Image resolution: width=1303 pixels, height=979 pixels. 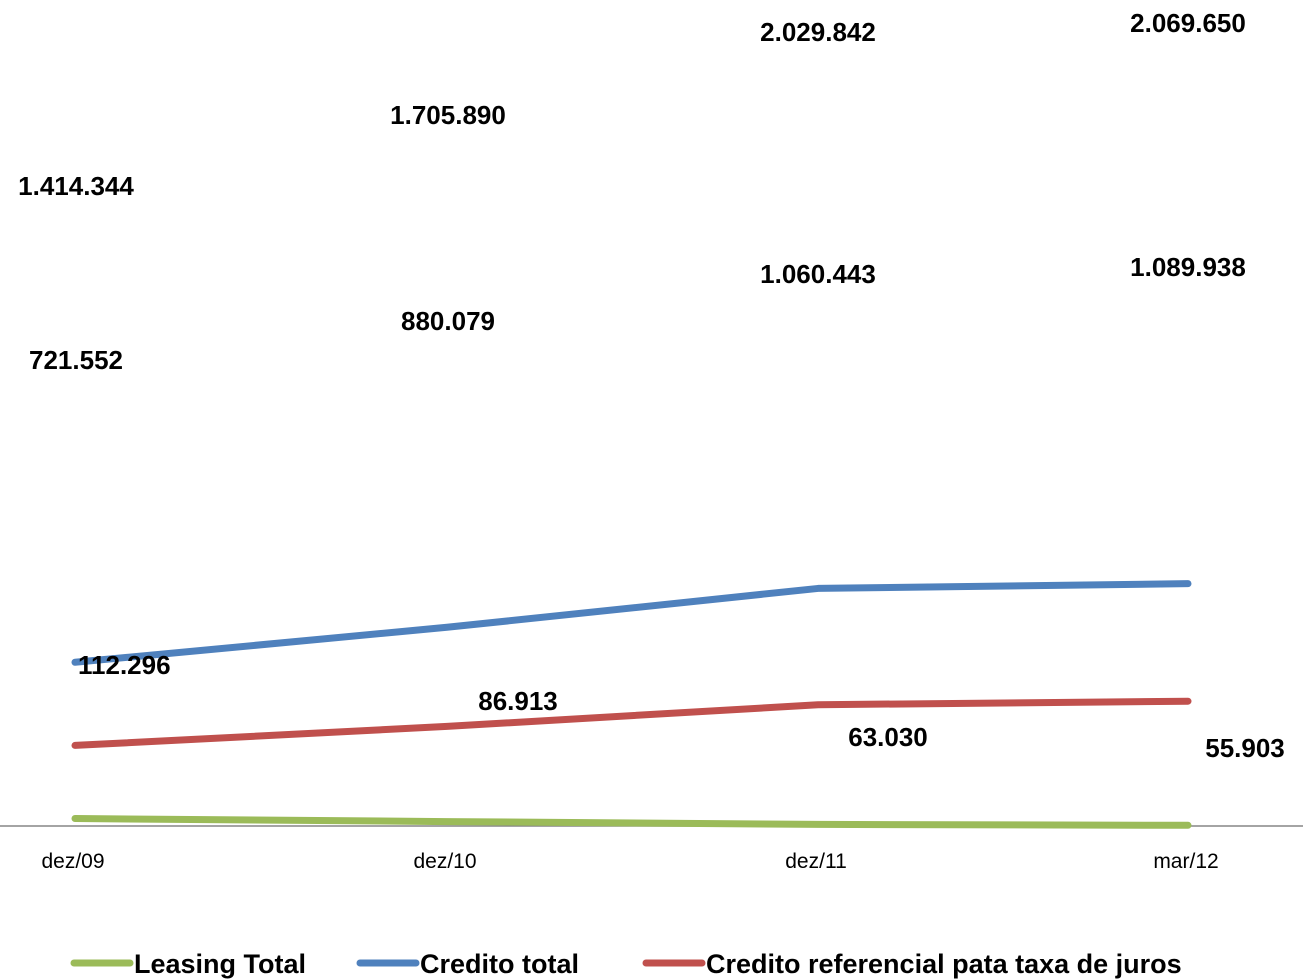 I want to click on data-label: 2.069.650, so click(x=1188, y=23).